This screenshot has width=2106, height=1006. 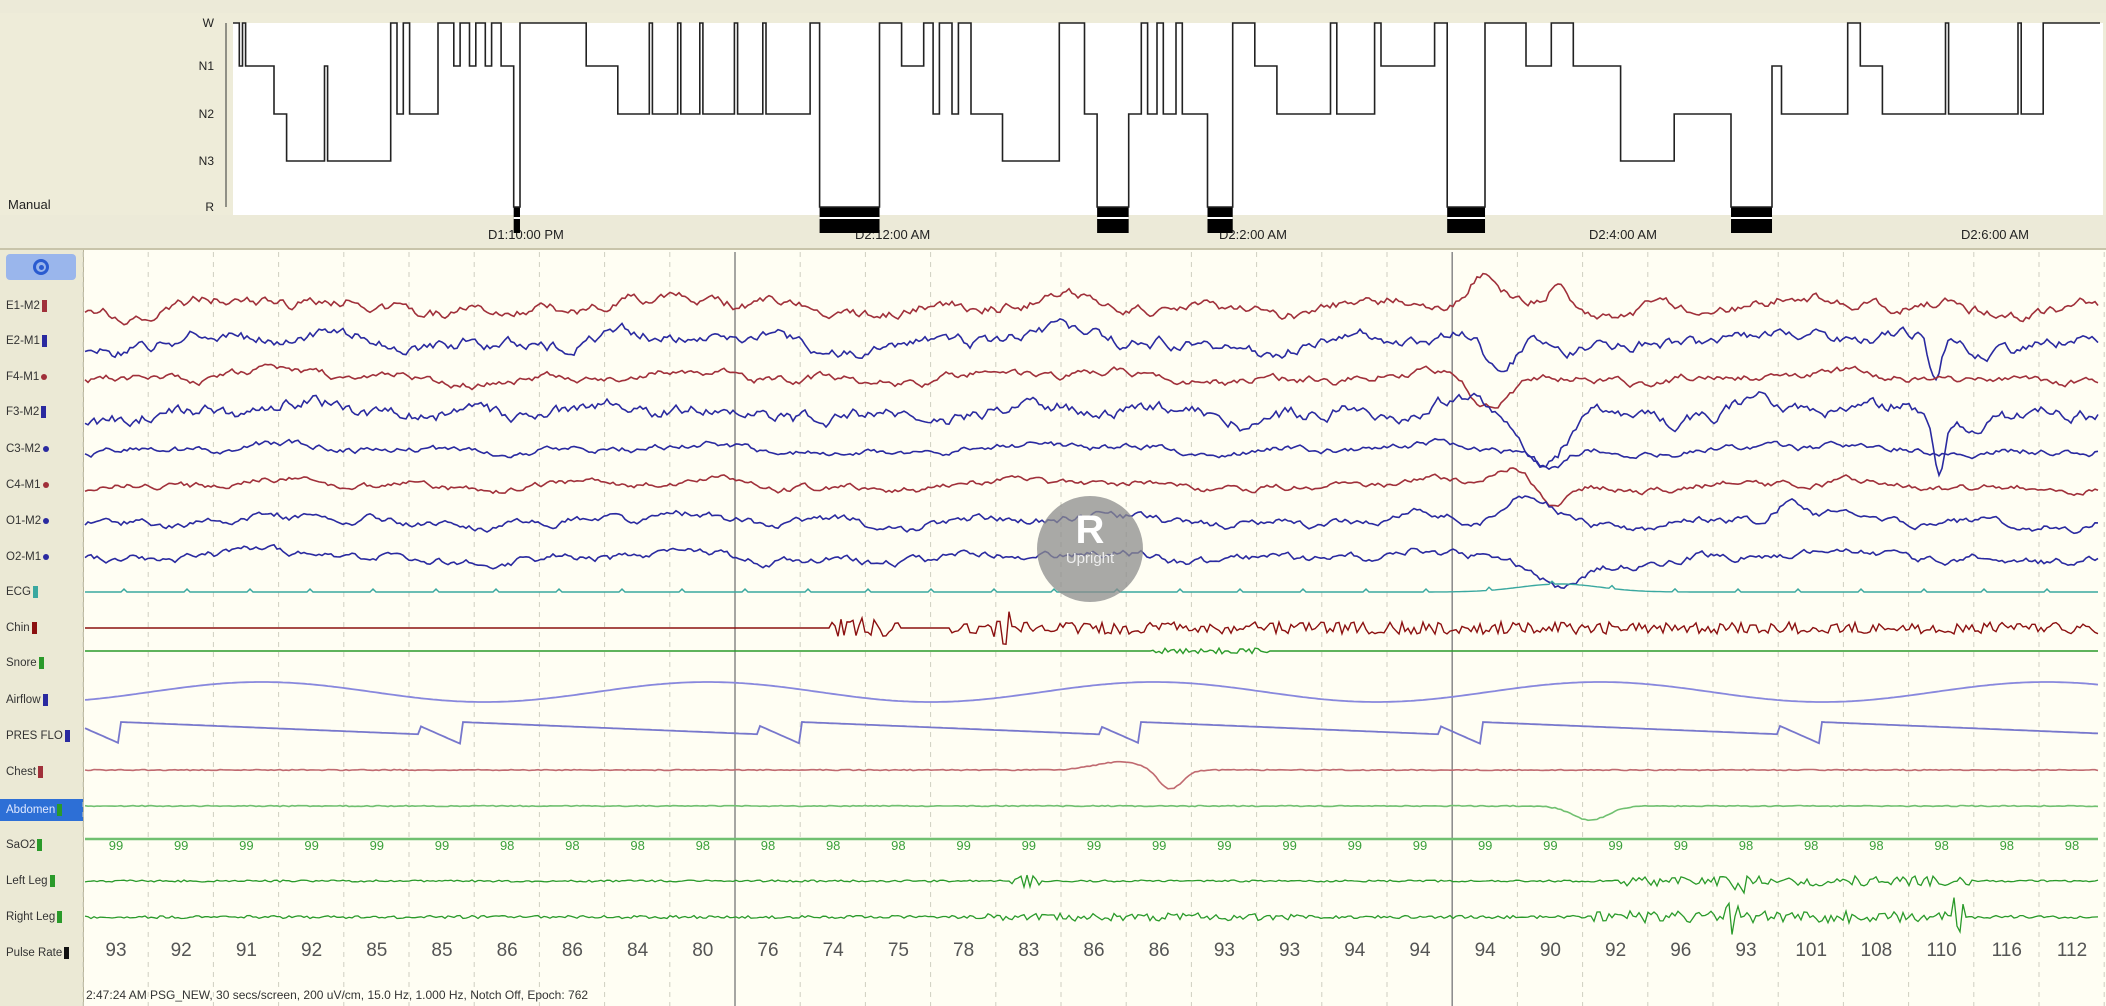 What do you see at coordinates (768, 950) in the screenshot?
I see `pulse-rate-value: 76` at bounding box center [768, 950].